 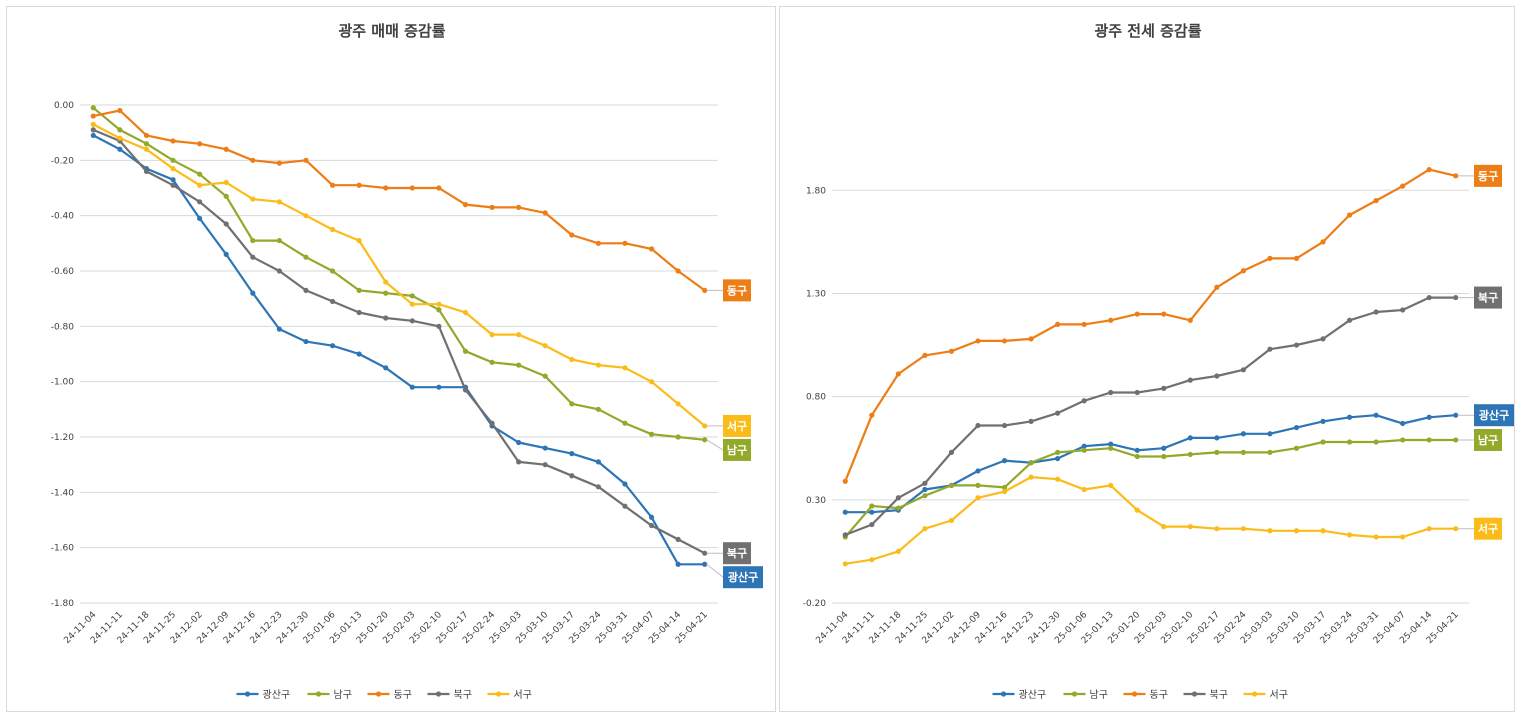 I want to click on y-tick-label: -0.80, so click(x=63, y=327).